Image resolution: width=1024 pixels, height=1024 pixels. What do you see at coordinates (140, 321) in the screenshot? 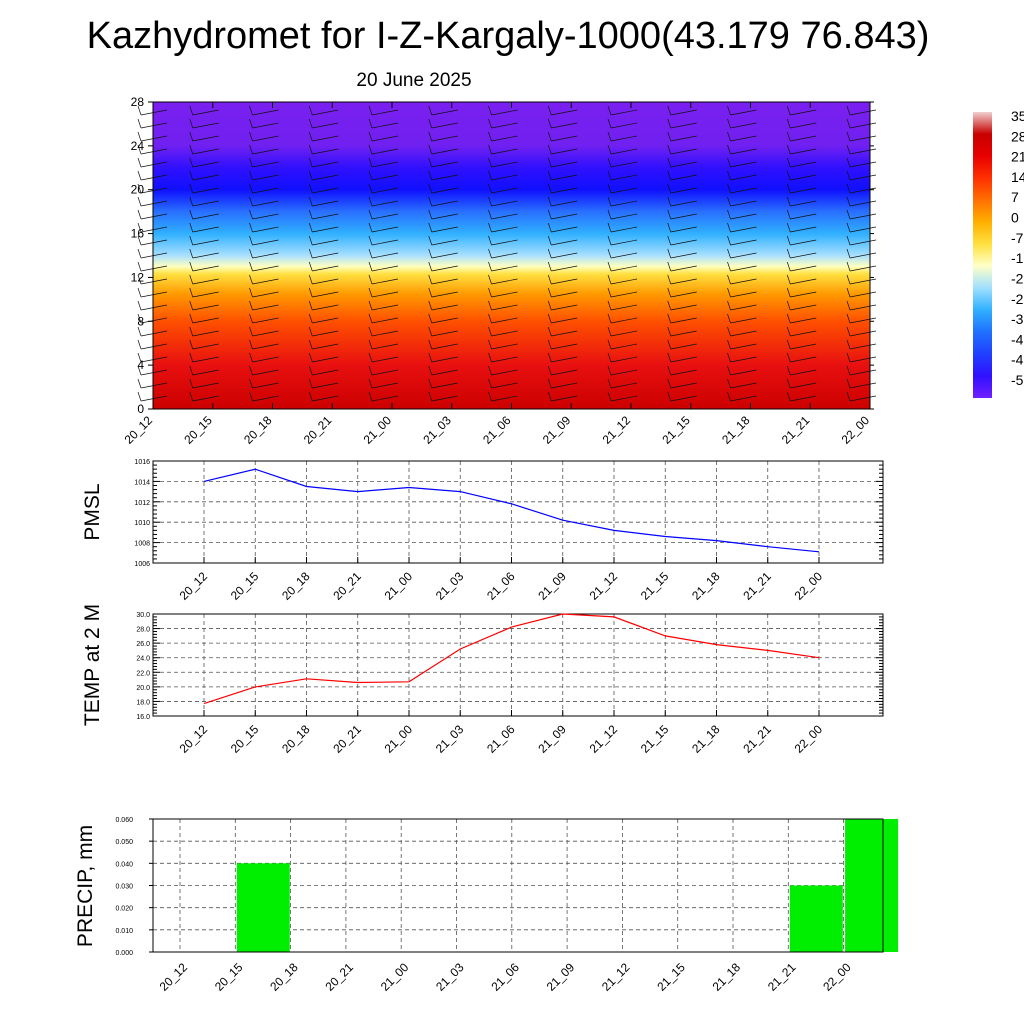
I see `y-tick-label: 8` at bounding box center [140, 321].